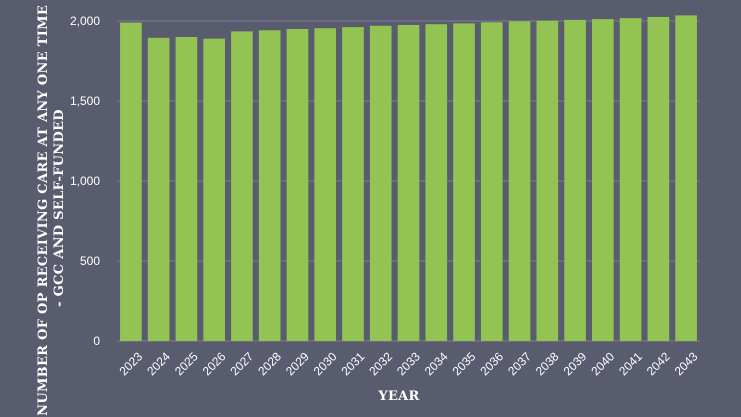 The height and width of the screenshot is (417, 741). What do you see at coordinates (269, 363) in the screenshot?
I see `x-tick-label: 2028` at bounding box center [269, 363].